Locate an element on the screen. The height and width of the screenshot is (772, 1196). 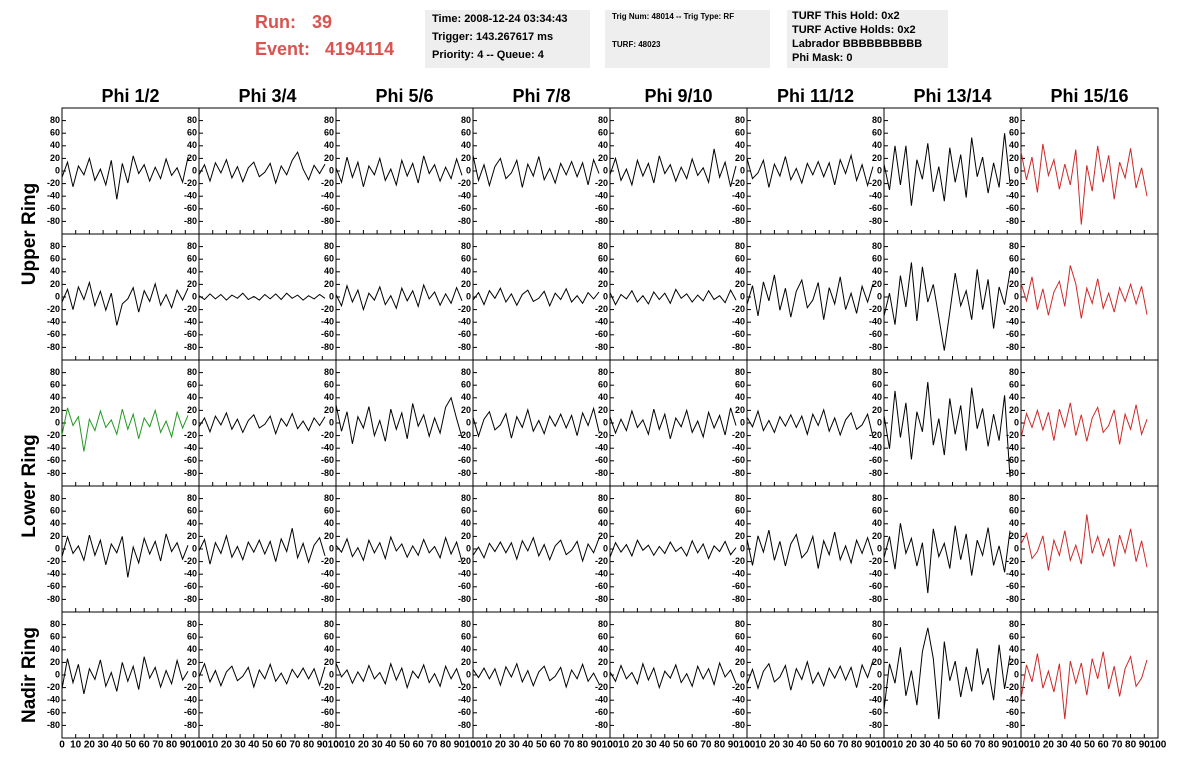
info-line: Priority: 4 -- Queue: 4 is located at coordinates (488, 55).